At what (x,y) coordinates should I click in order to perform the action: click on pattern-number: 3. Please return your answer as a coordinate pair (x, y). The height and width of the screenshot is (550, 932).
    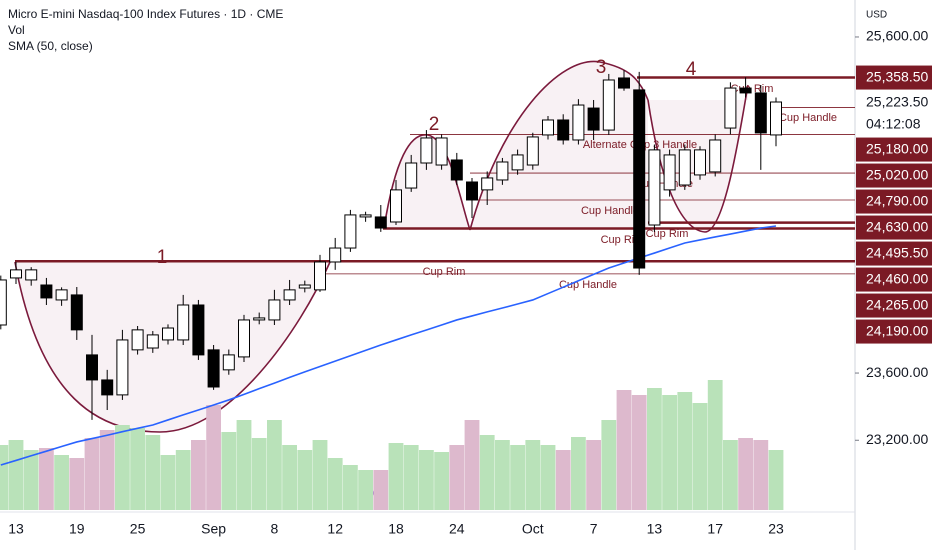
    Looking at the image, I should click on (601, 67).